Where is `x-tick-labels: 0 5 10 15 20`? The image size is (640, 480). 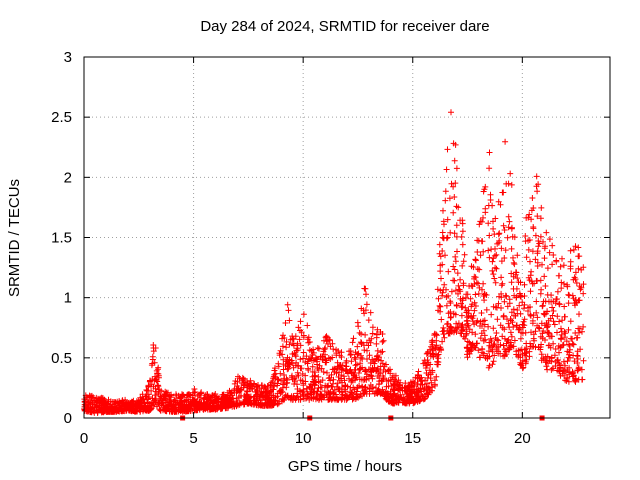 x-tick-labels: 0 5 10 15 20 is located at coordinates (305, 438).